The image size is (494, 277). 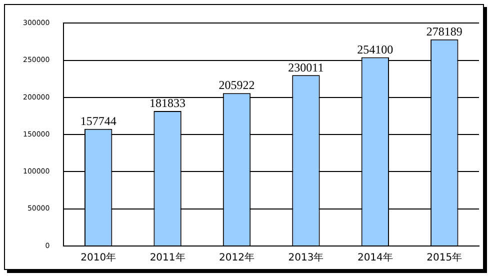 I want to click on data-label: 254100, so click(x=375, y=49).